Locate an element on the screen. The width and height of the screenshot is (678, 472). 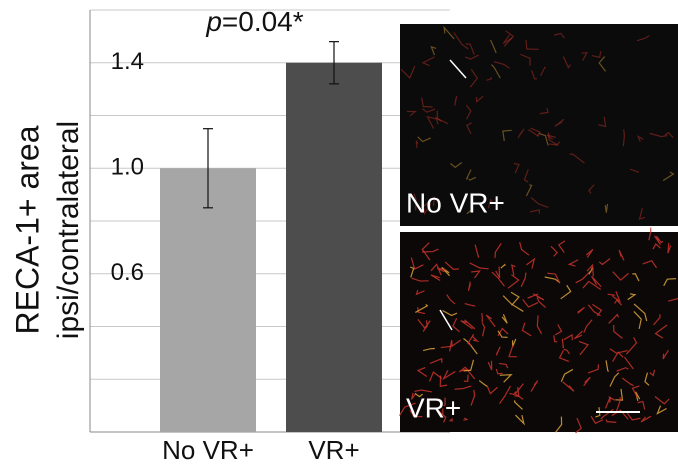
panel-label: VR+ is located at coordinates (433, 407).